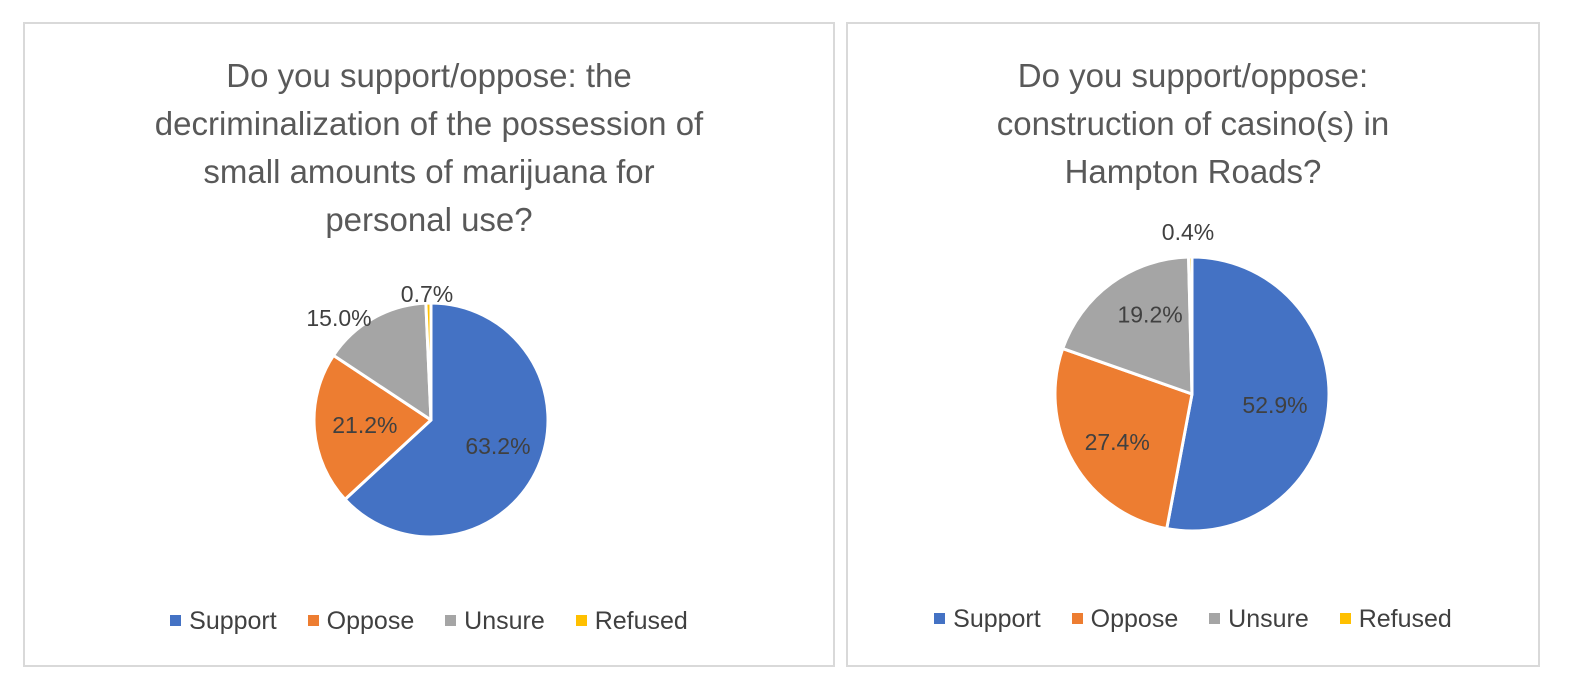 This screenshot has height=700, width=1575. What do you see at coordinates (497, 446) in the screenshot?
I see `data-label: 63.2%` at bounding box center [497, 446].